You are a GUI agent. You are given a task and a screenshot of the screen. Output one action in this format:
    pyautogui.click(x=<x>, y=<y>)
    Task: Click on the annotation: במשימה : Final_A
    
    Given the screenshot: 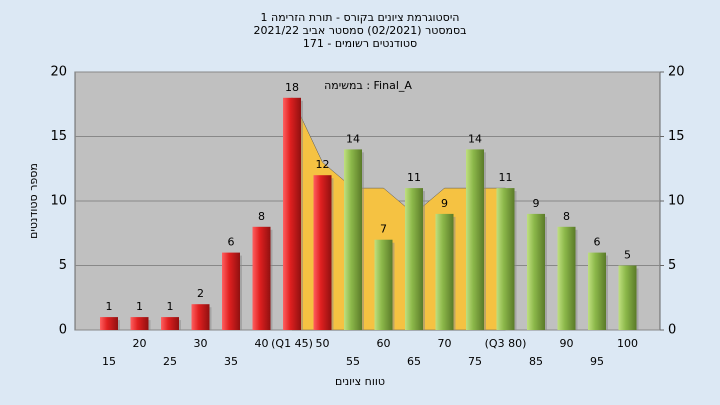 What is the action you would take?
    pyautogui.click(x=368, y=85)
    